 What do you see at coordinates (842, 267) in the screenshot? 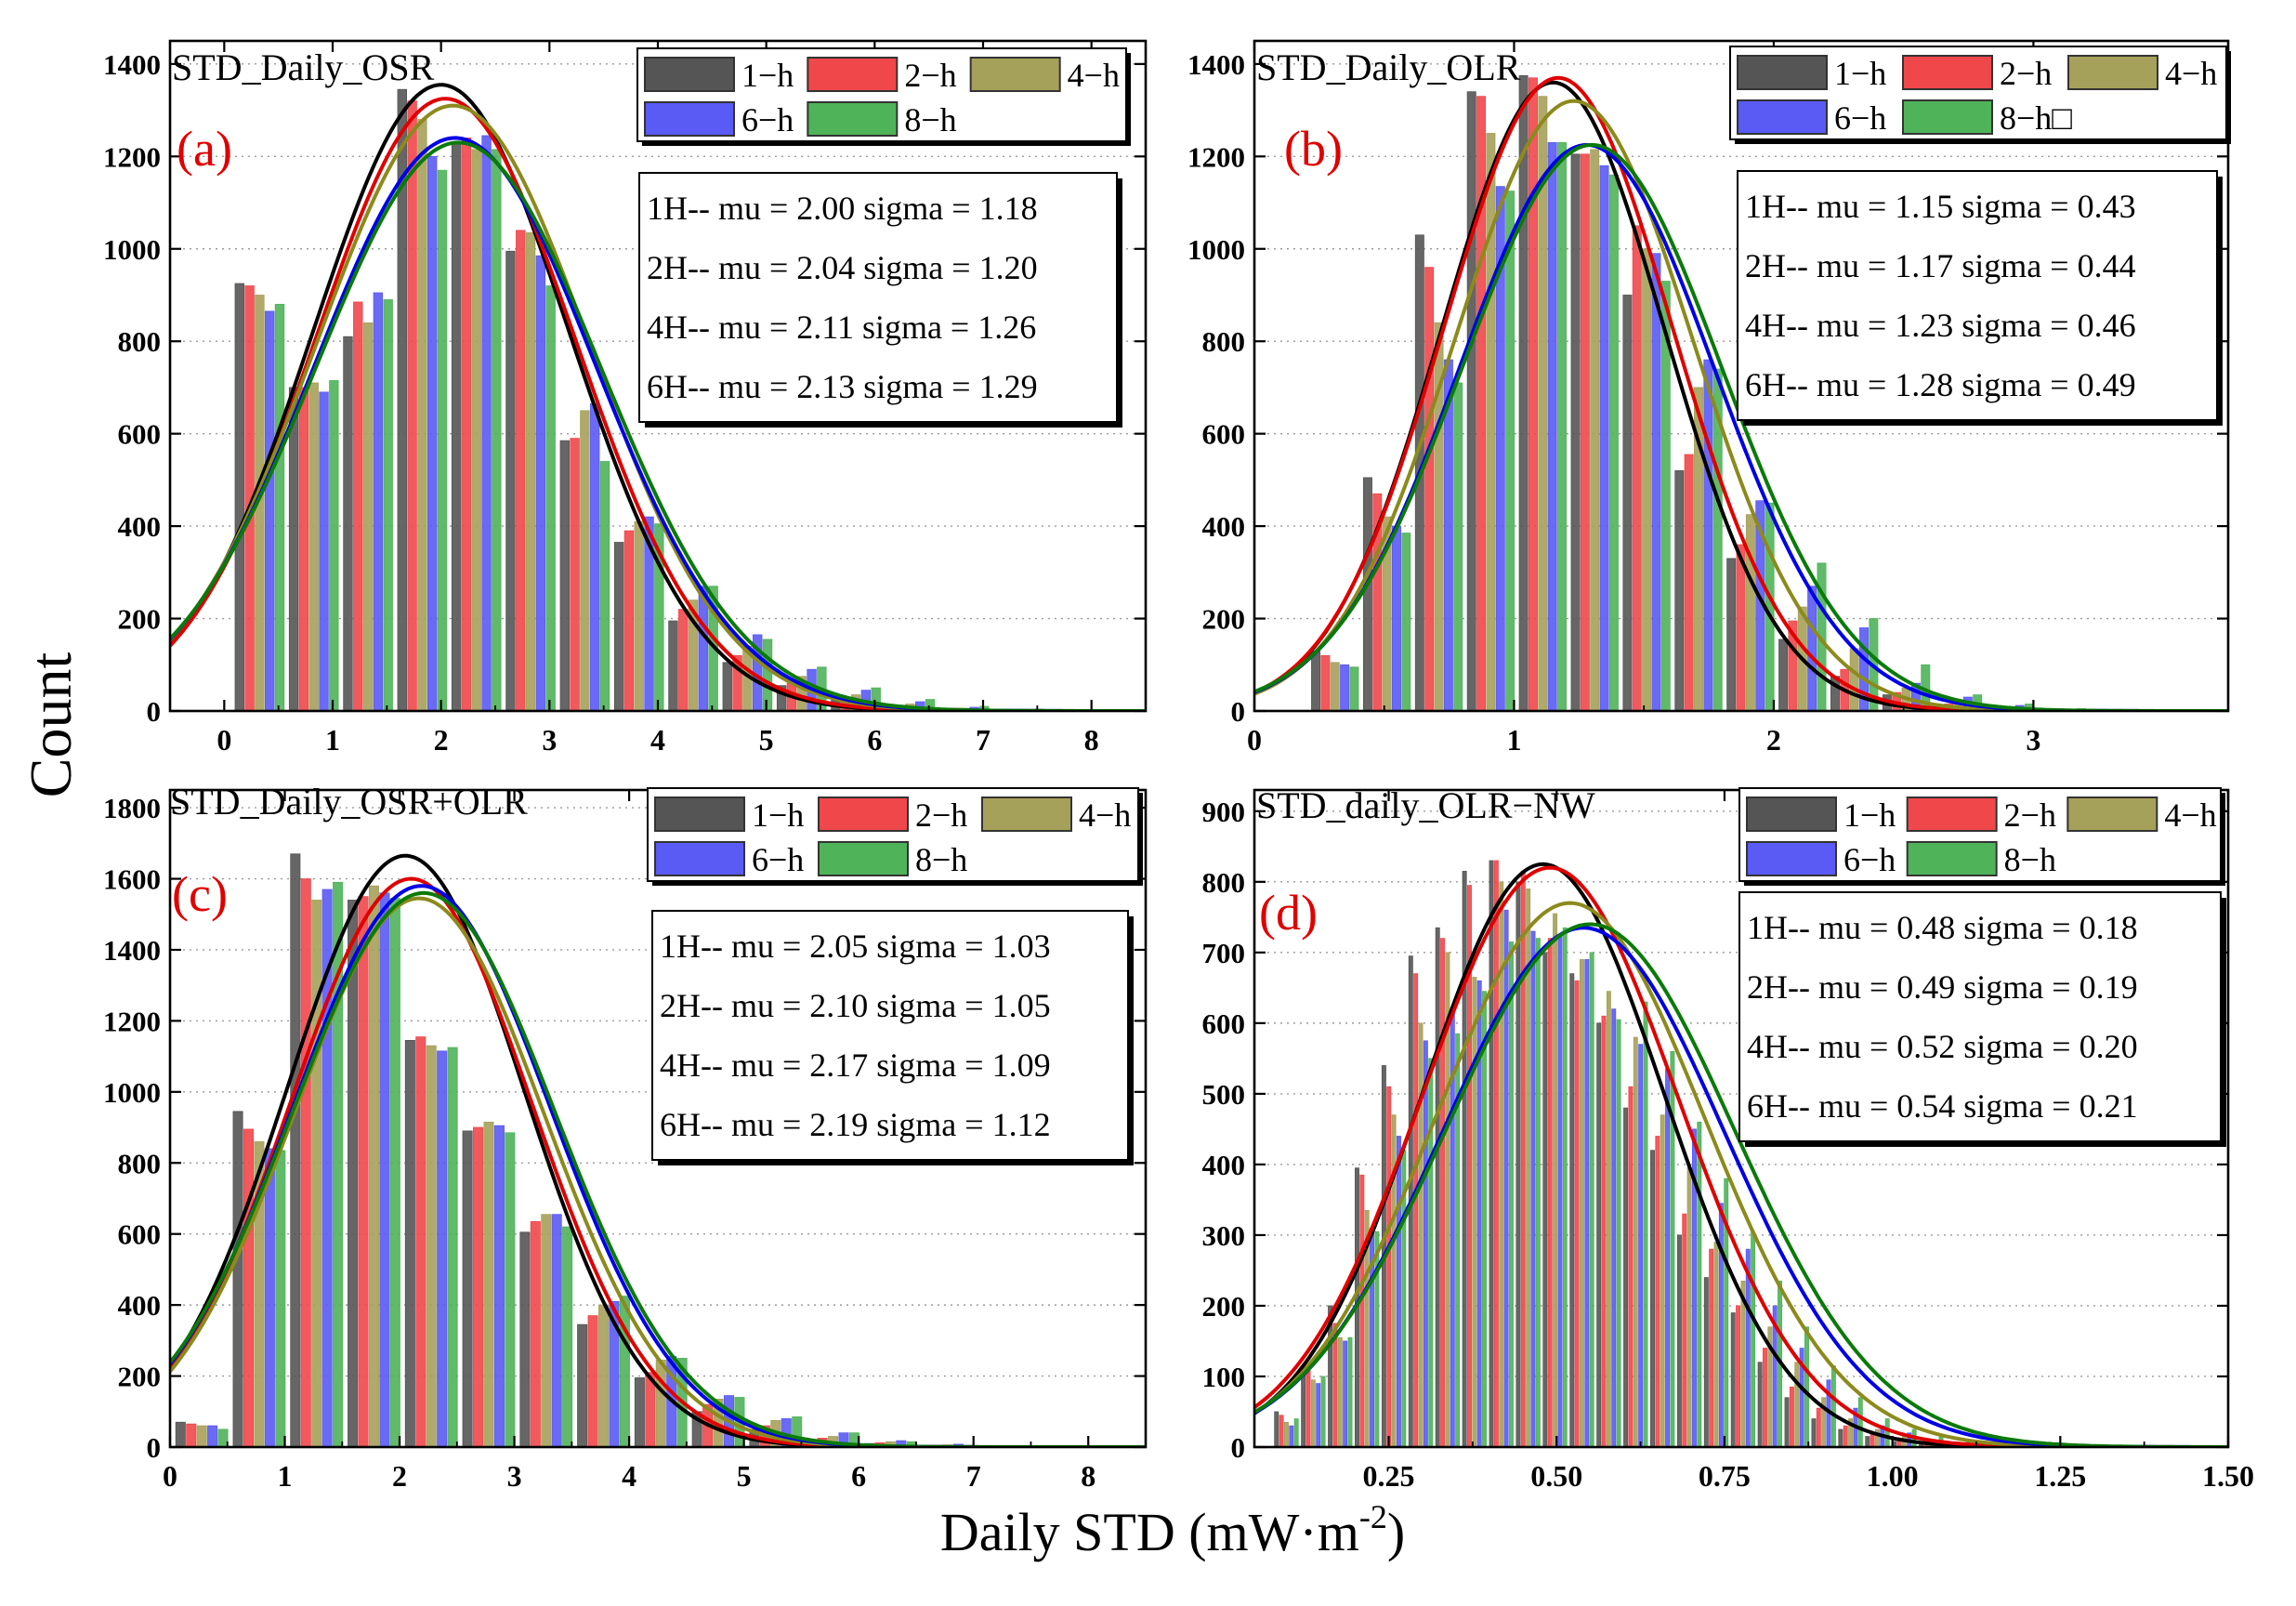
I see `stats-line: 2H-- mu = 2.04 sigma = 1.20` at bounding box center [842, 267].